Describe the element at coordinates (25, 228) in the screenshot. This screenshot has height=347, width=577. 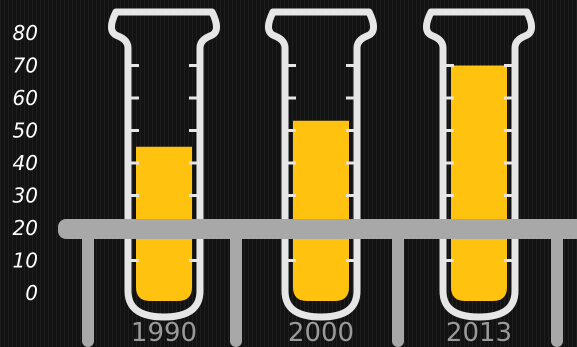
I see `y-tick-label: 20` at that location.